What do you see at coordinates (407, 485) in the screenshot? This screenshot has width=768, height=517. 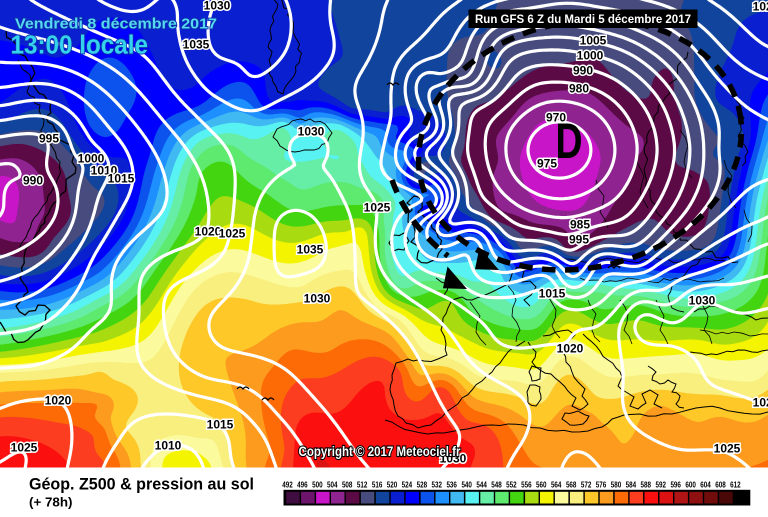 I see `svg-text: 524` at bounding box center [407, 485].